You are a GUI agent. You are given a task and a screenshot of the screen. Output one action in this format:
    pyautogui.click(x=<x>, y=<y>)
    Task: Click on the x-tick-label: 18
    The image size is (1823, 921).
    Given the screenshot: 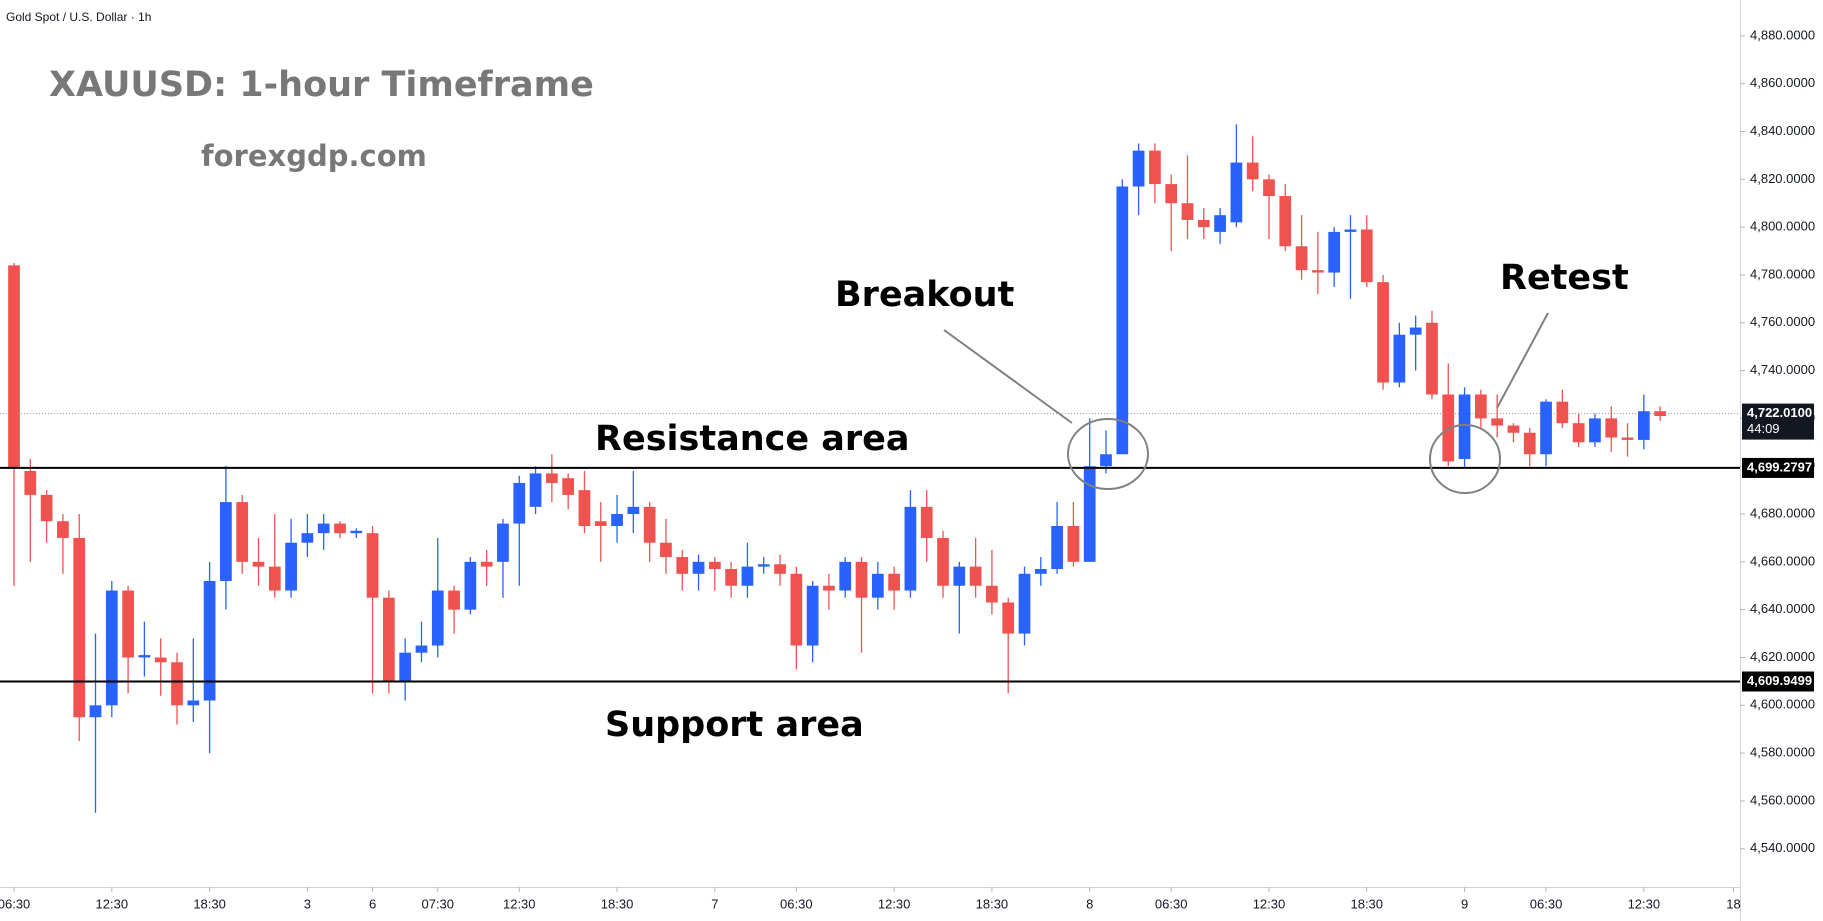 What is the action you would take?
    pyautogui.click(x=1733, y=903)
    